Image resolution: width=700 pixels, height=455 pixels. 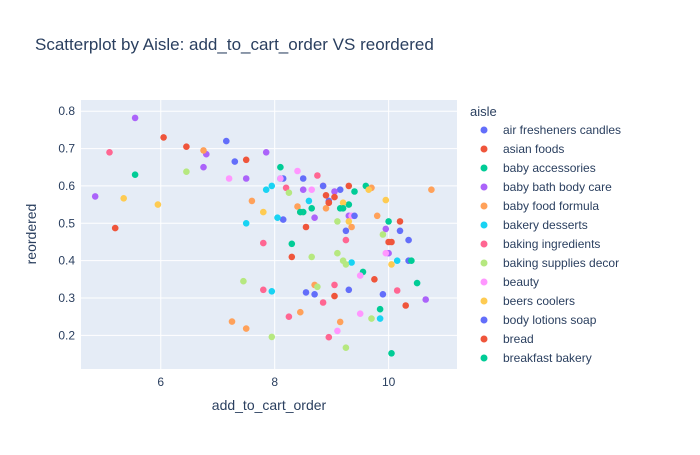 What do you see at coordinates (534, 225) in the screenshot?
I see `legend-item: bakery desserts` at bounding box center [534, 225].